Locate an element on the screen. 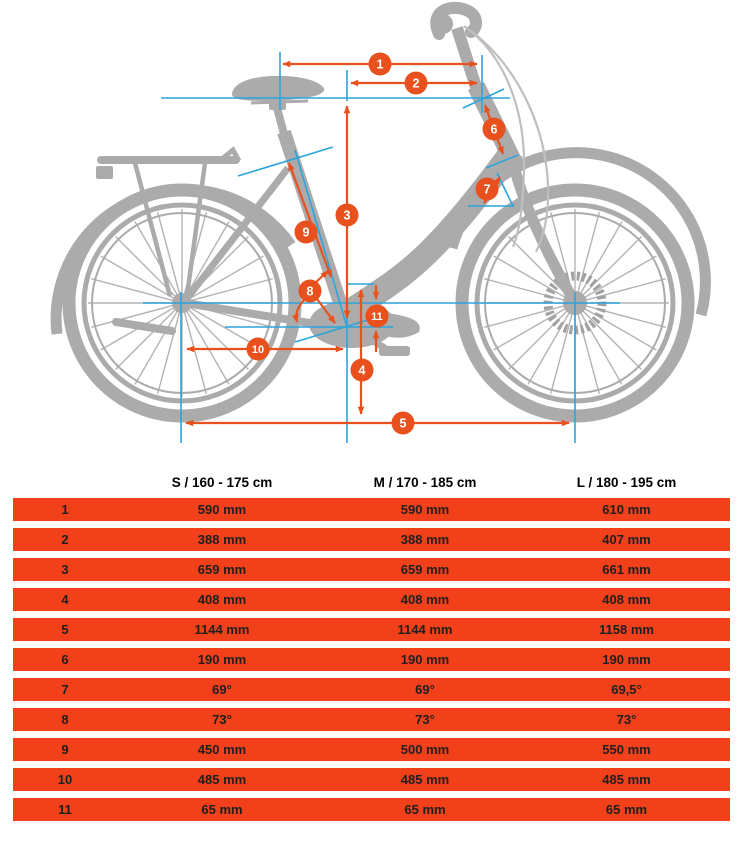 Image resolution: width=745 pixels, height=844 pixels. table-row-1: 1 590 mm 590 mm 610 mm is located at coordinates (371, 509).